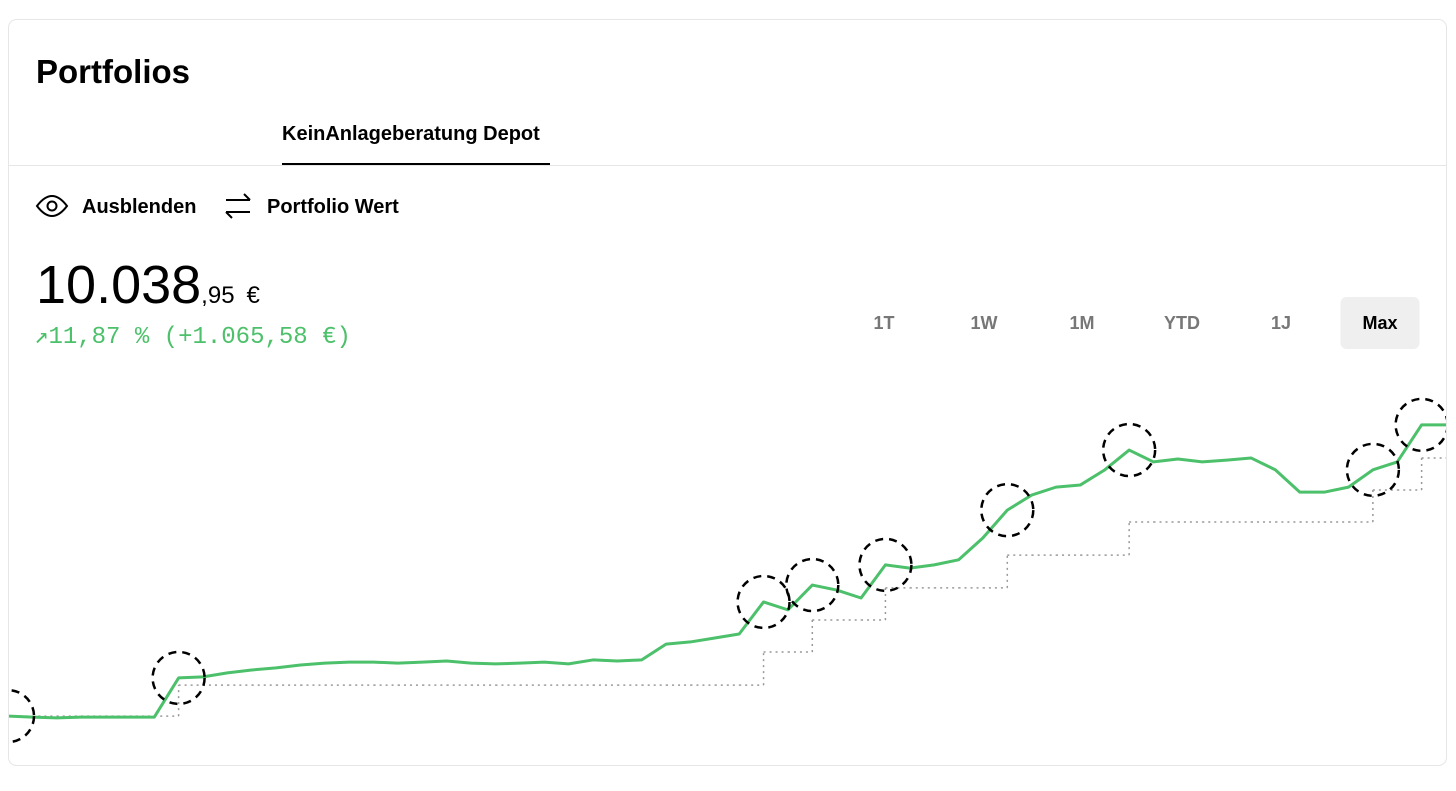  I want to click on tab-underline, so click(416, 164).